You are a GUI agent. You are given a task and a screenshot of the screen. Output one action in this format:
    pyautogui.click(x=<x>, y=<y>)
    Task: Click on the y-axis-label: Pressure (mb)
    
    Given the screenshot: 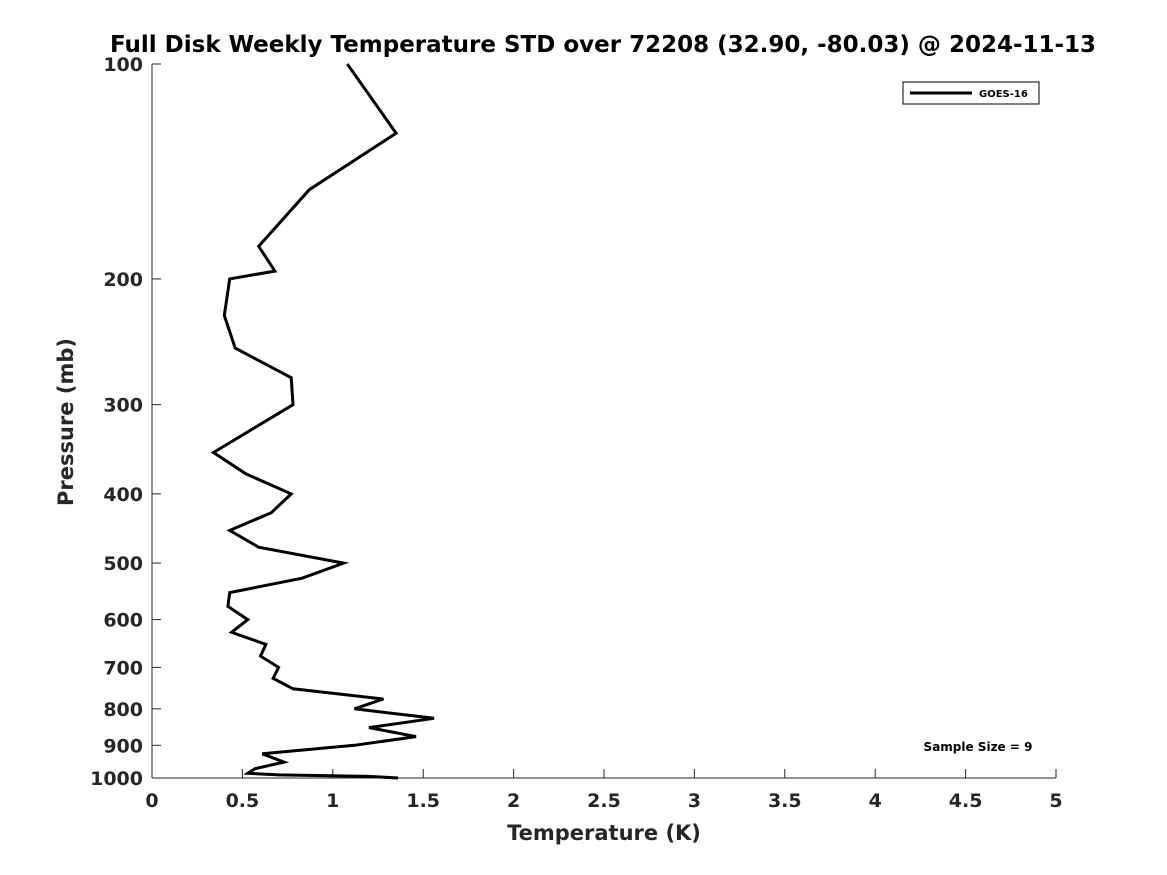 What is the action you would take?
    pyautogui.click(x=66, y=422)
    